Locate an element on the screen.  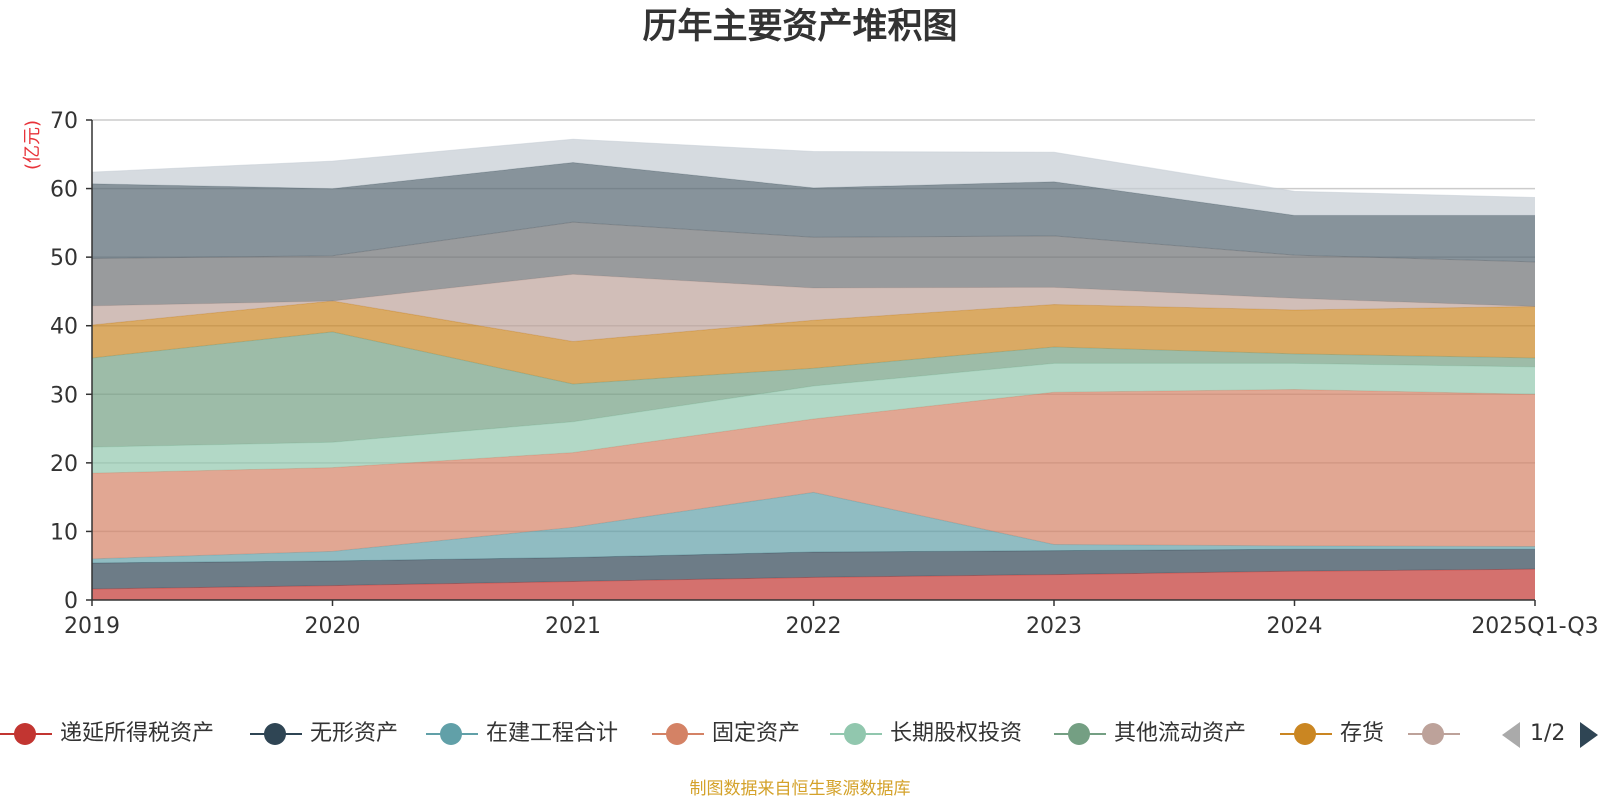
x-tick-label: 2019 is located at coordinates (92, 626).